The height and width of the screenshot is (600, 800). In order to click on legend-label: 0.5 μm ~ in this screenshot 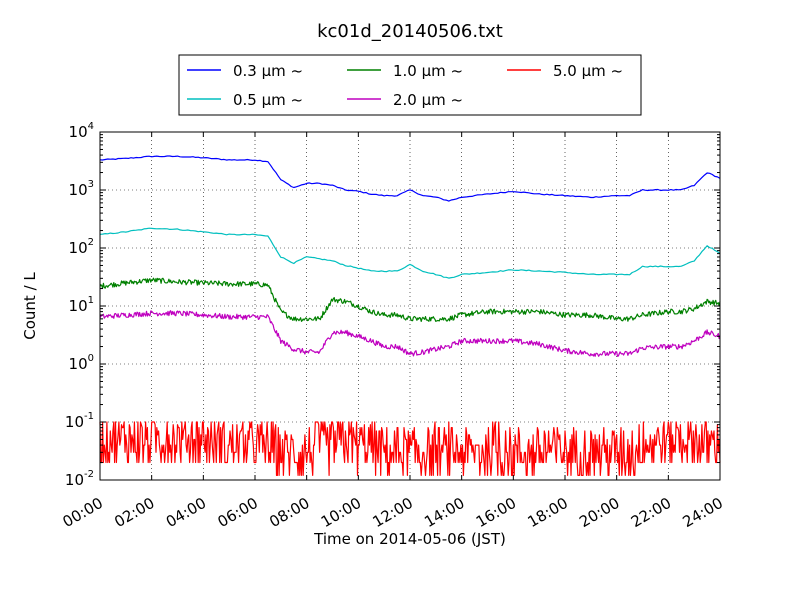, I will do `click(268, 100)`.